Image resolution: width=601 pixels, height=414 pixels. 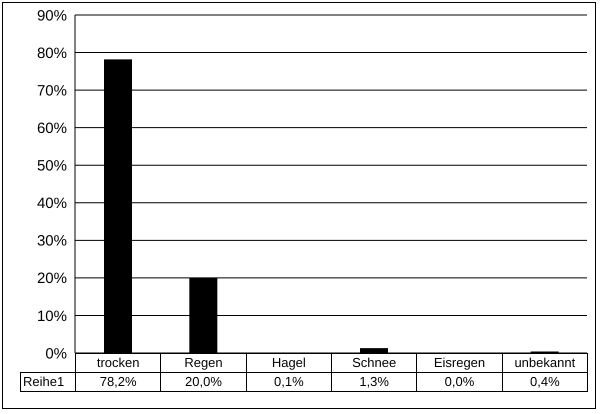 I want to click on data-label: 0,4%, so click(x=545, y=382).